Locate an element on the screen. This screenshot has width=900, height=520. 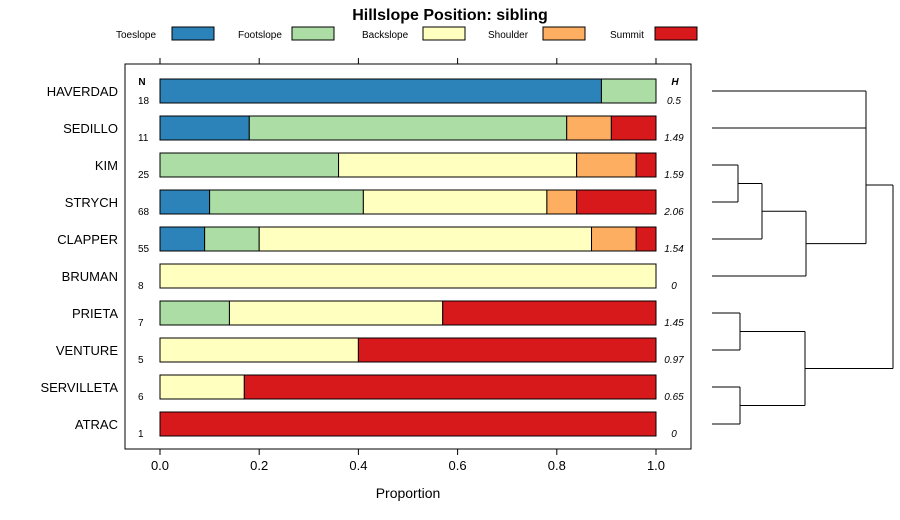
category-label: ATRAC is located at coordinates (96, 424).